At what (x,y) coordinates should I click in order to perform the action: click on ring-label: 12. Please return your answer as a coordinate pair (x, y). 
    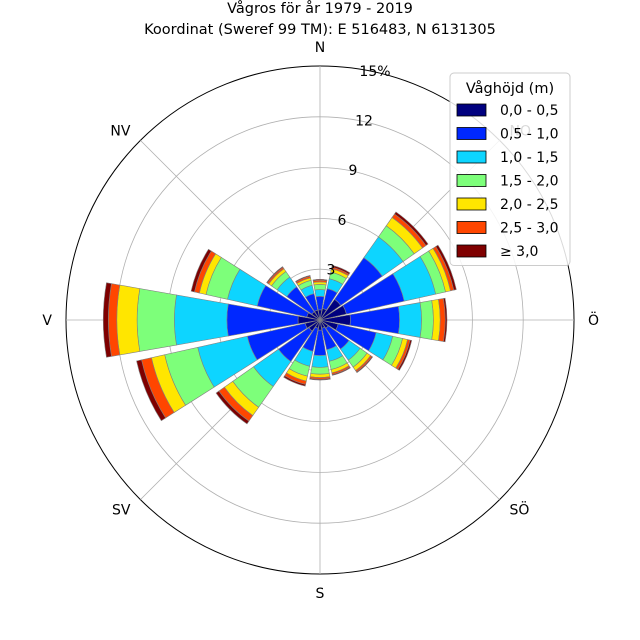
    Looking at the image, I should click on (364, 122).